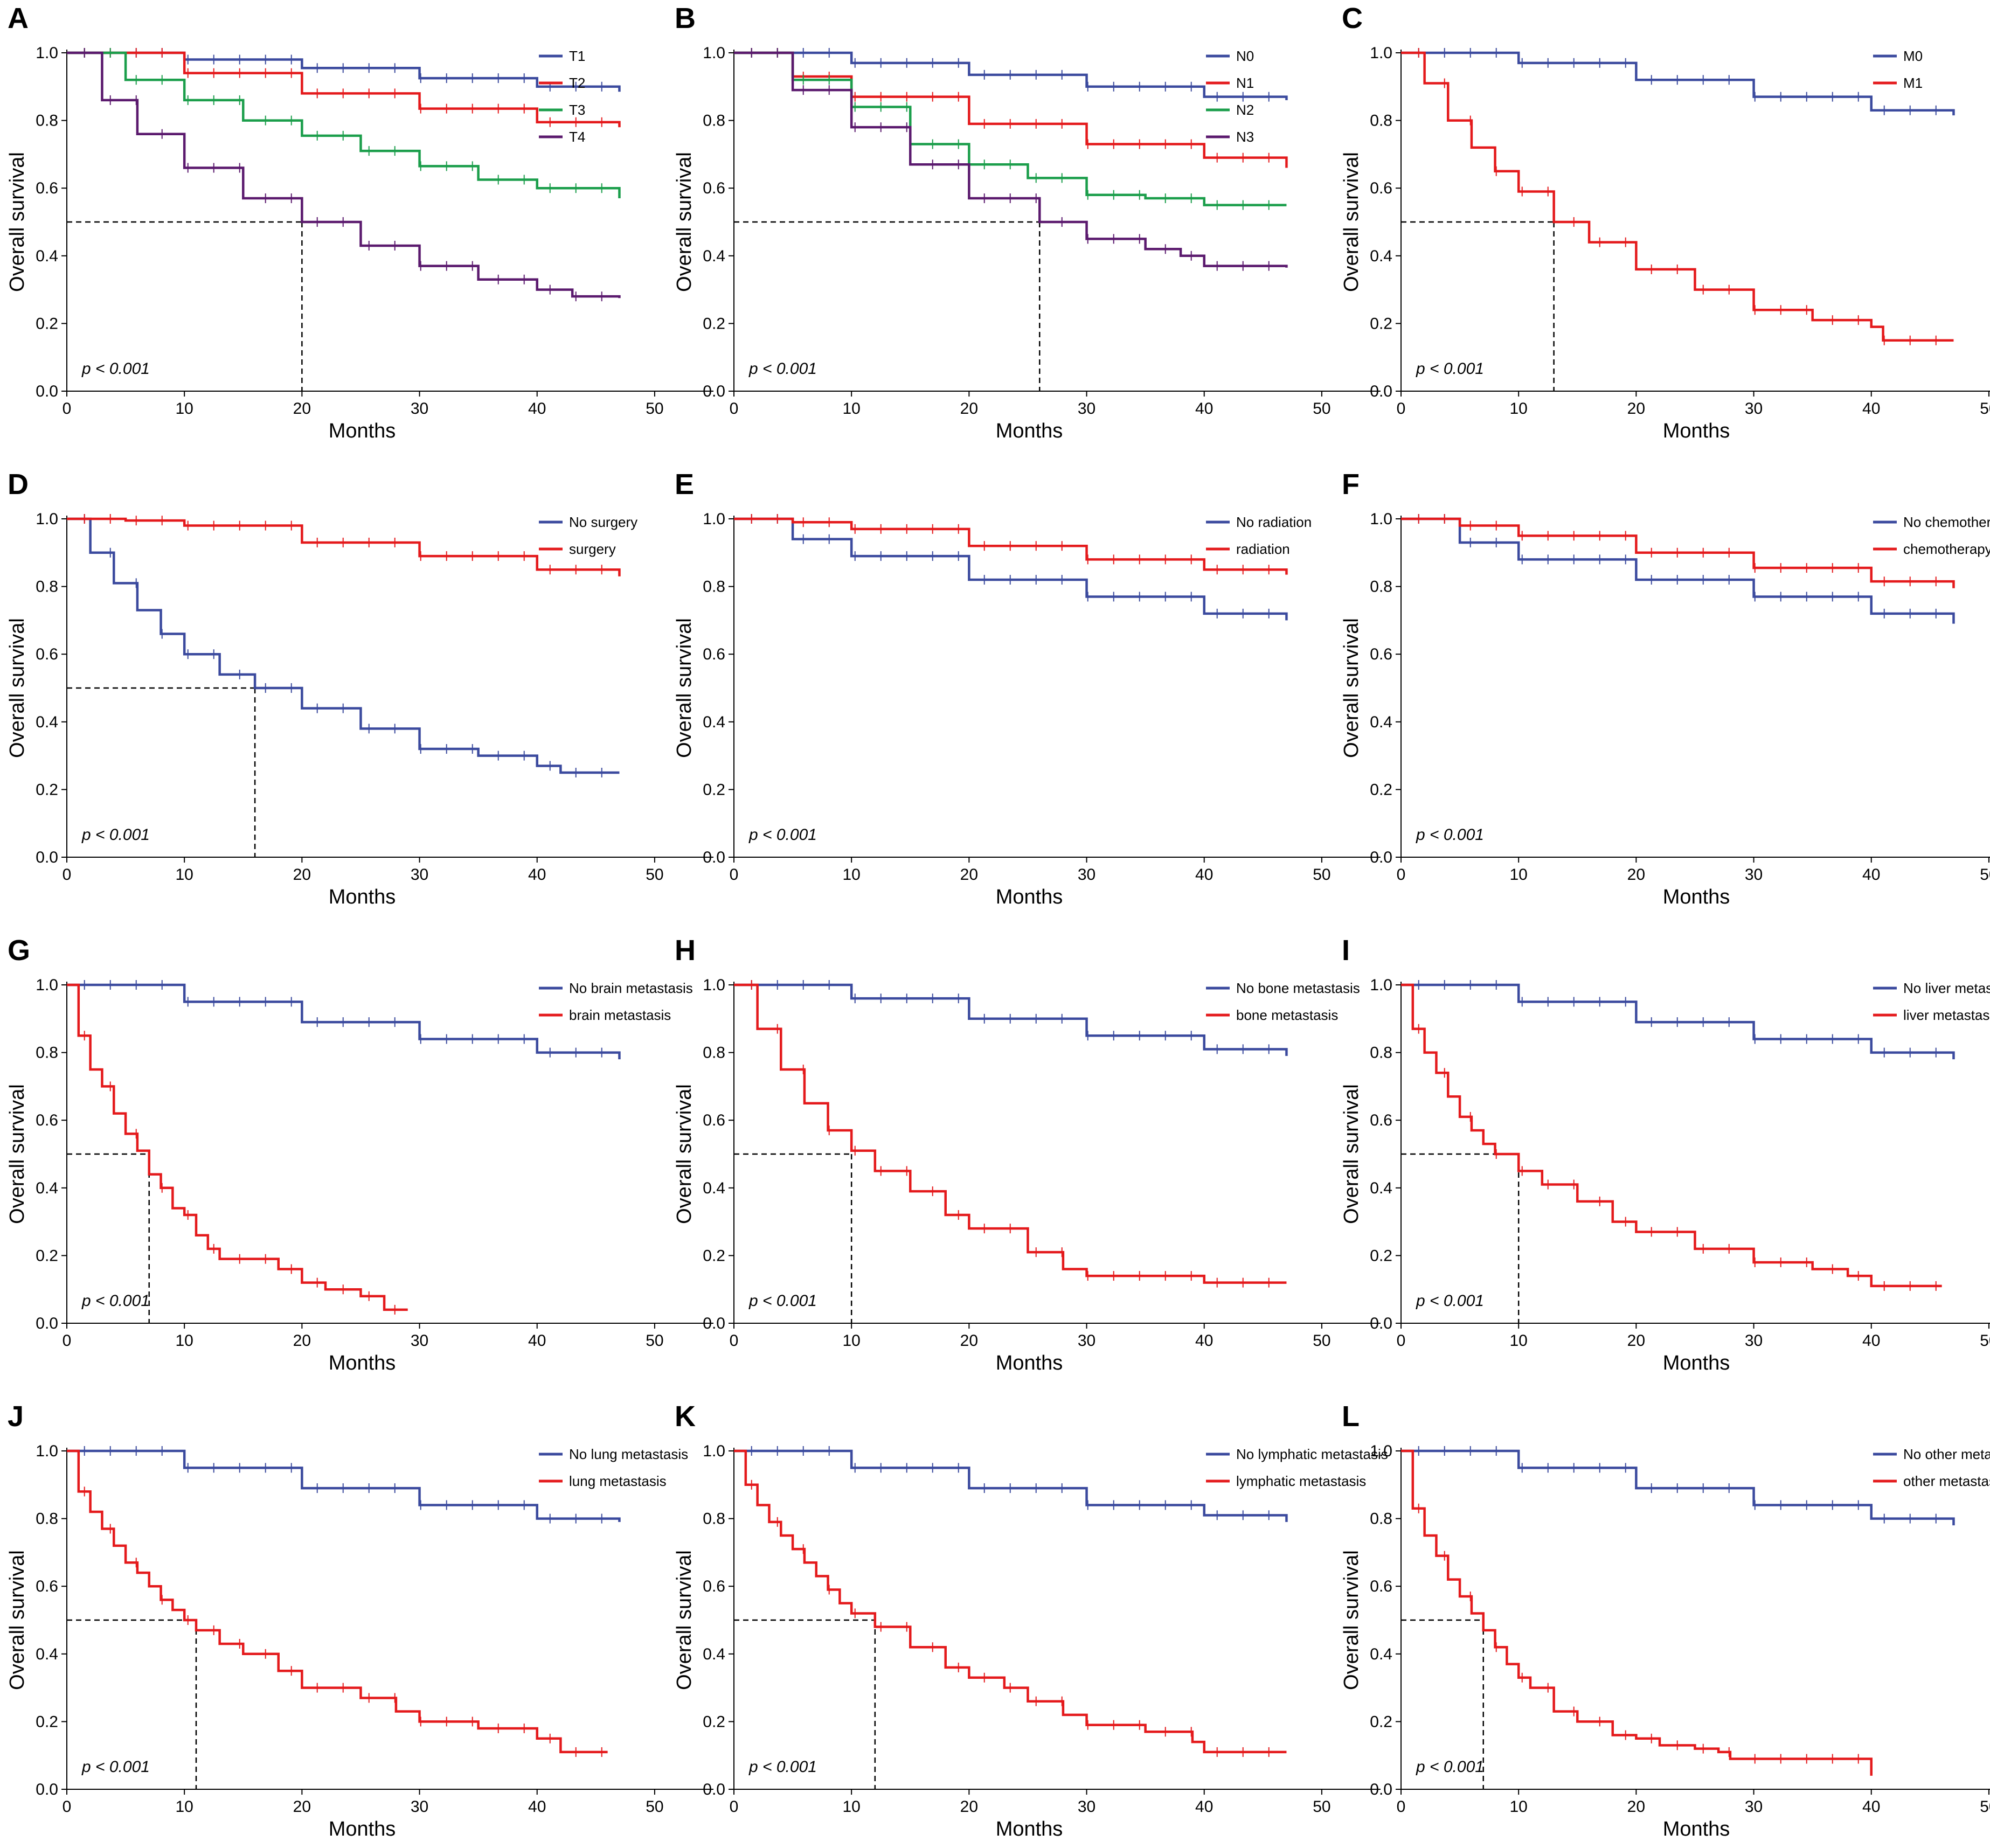 The width and height of the screenshot is (1990, 1848). Describe the element at coordinates (577, 83) in the screenshot. I see `legend-label-t2: T2` at that location.